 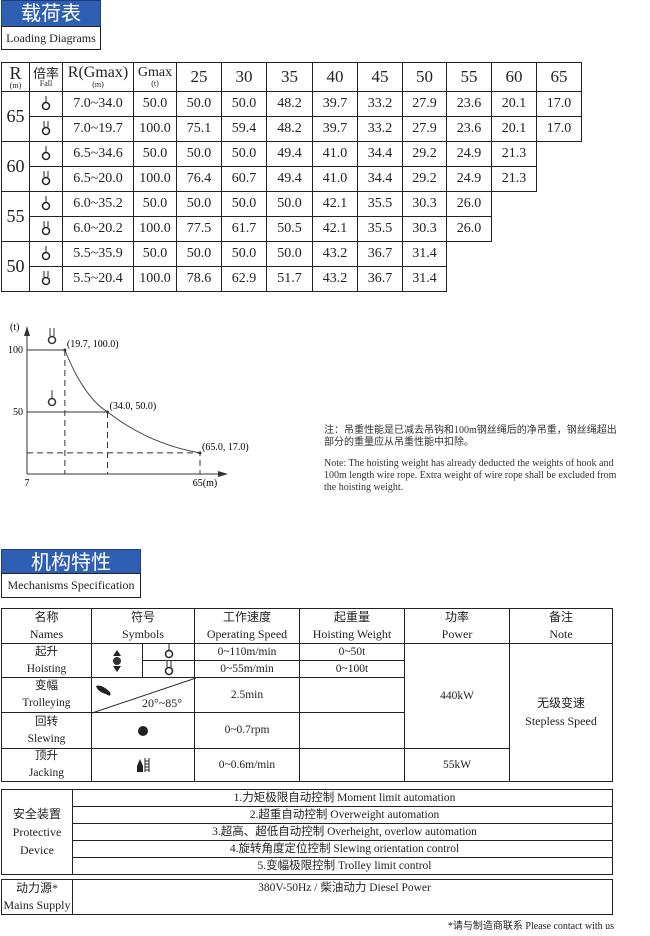 What do you see at coordinates (247, 626) in the screenshot?
I see `header-speed: 工作速度 Operating Speed` at bounding box center [247, 626].